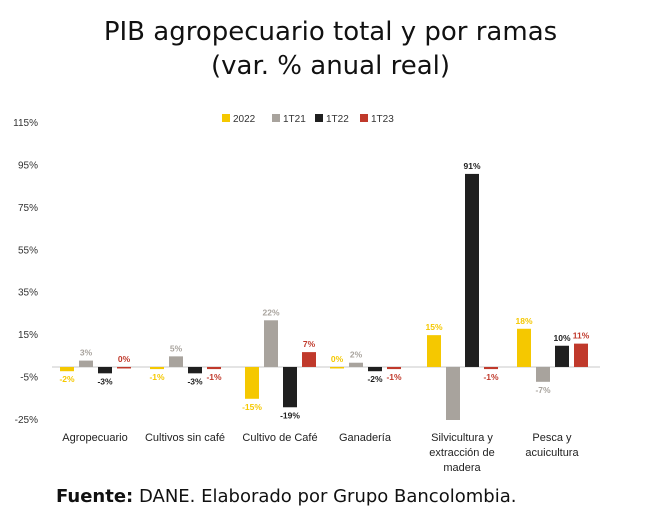 This screenshot has height=518, width=661. Describe the element at coordinates (86, 353) in the screenshot. I see `data-label: 3%` at that location.